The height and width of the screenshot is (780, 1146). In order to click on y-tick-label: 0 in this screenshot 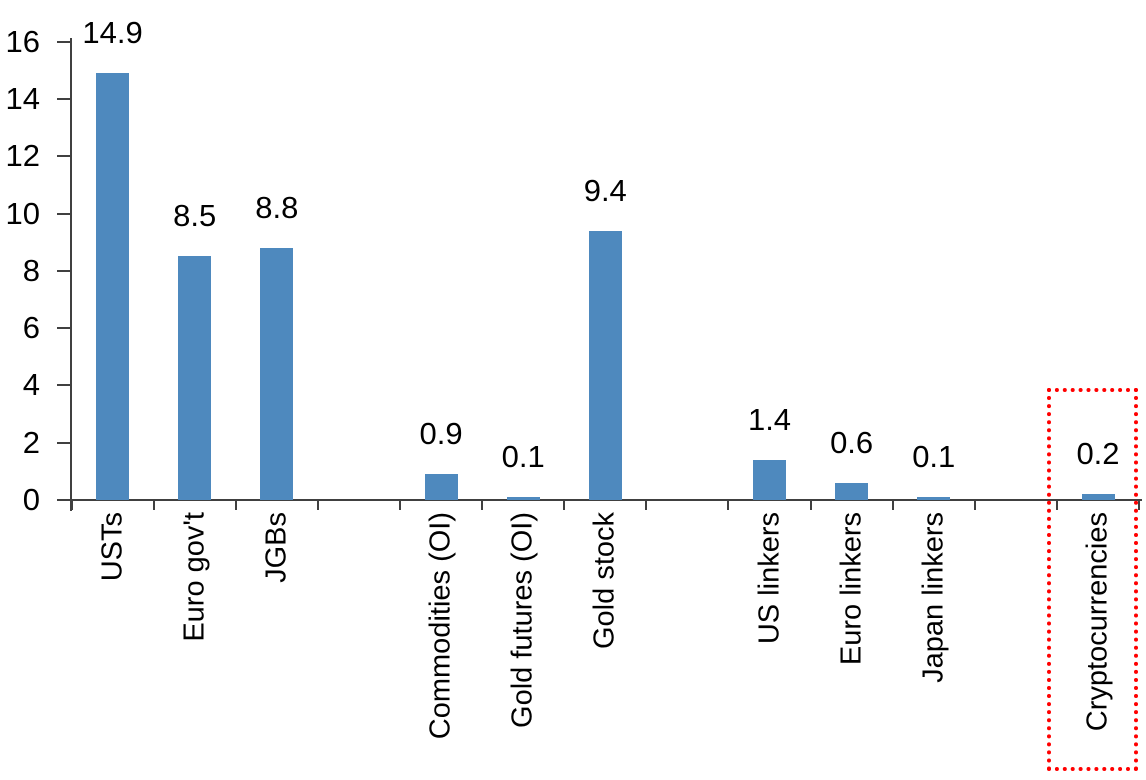, I will do `click(31, 499)`.